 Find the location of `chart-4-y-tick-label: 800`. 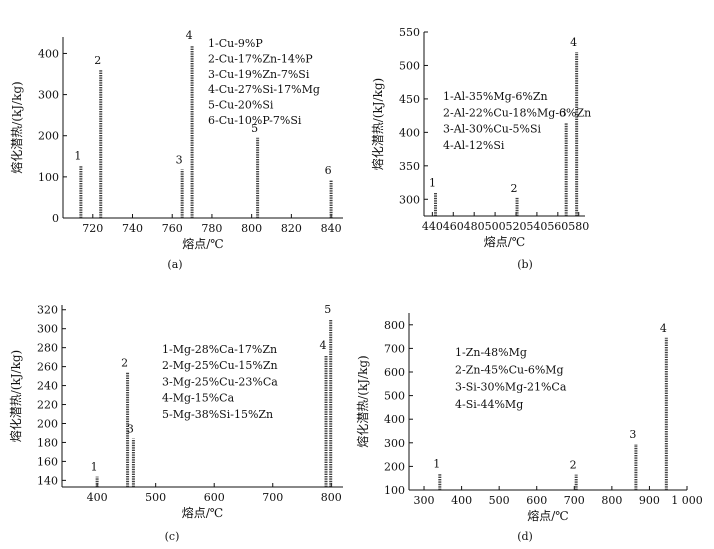

chart-4-y-tick-label: 800 is located at coordinates (394, 325).